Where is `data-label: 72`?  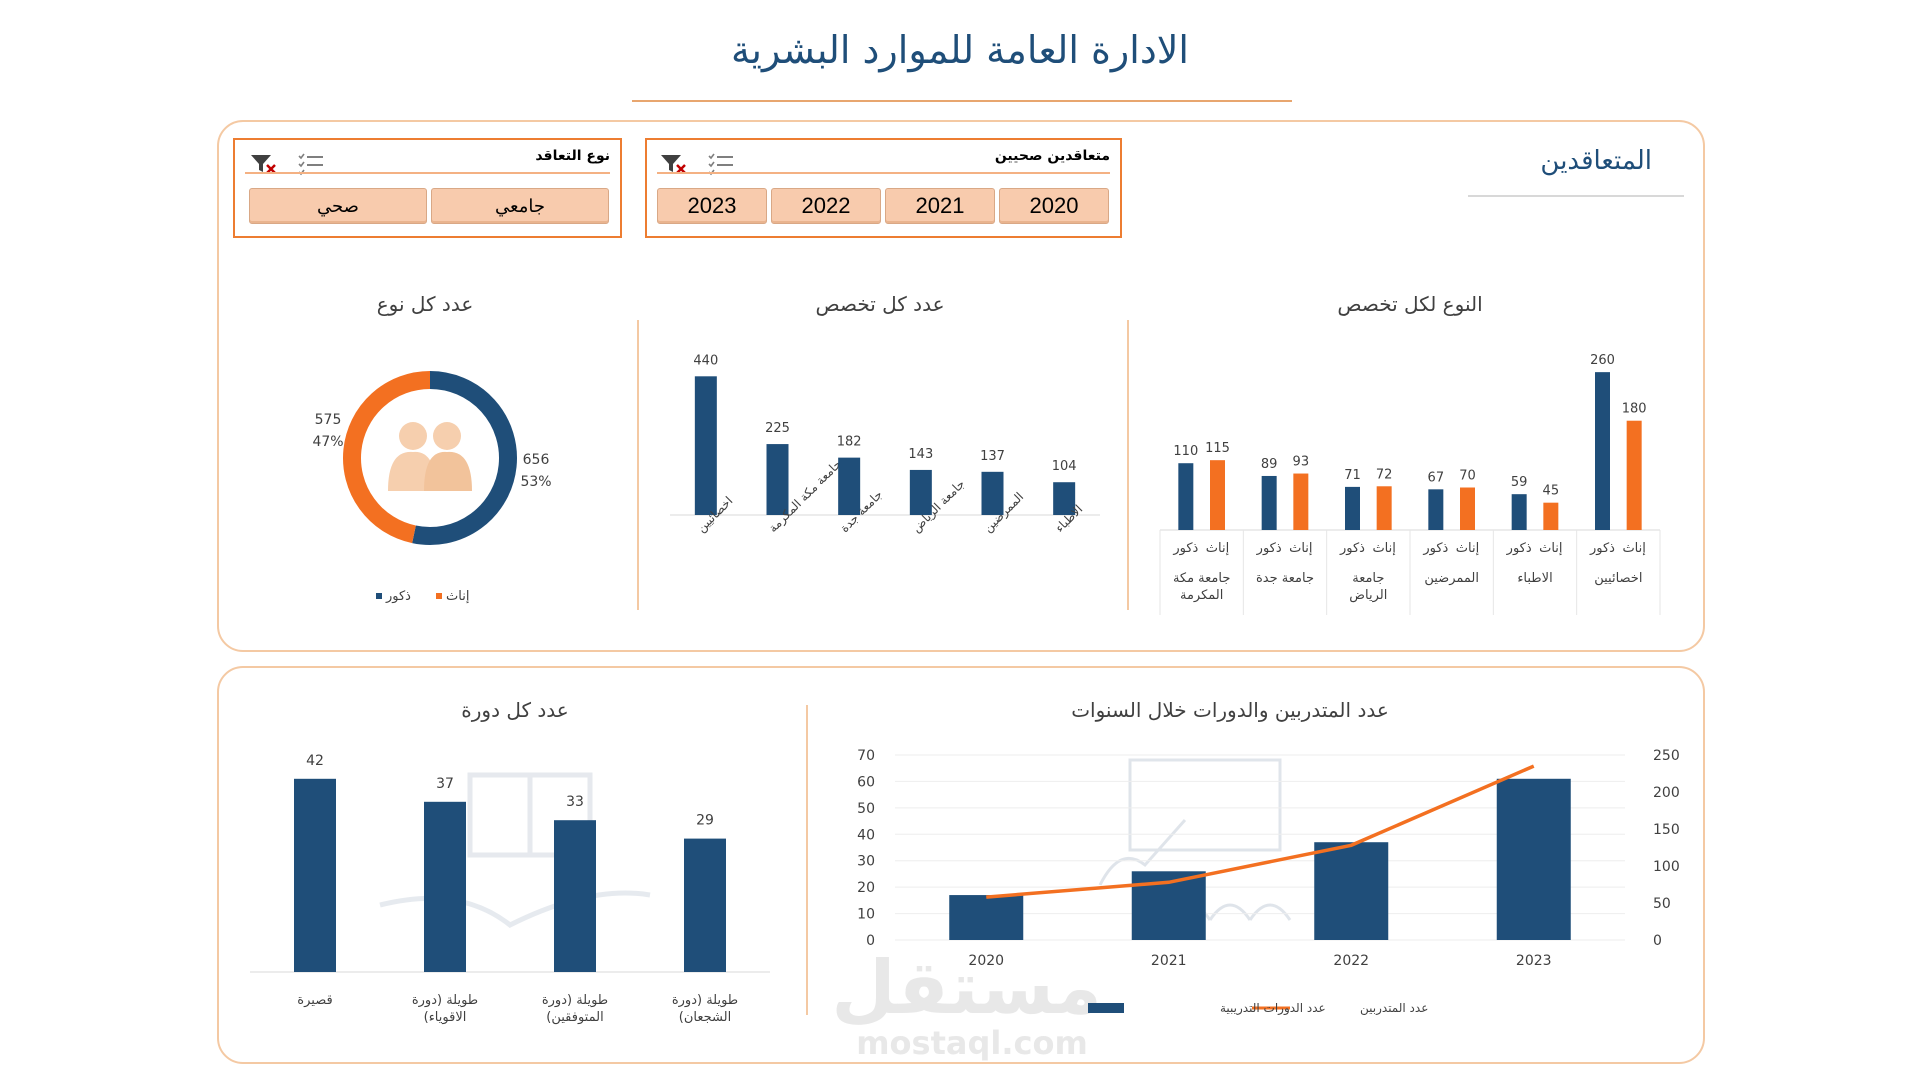
data-label: 72 is located at coordinates (1384, 474).